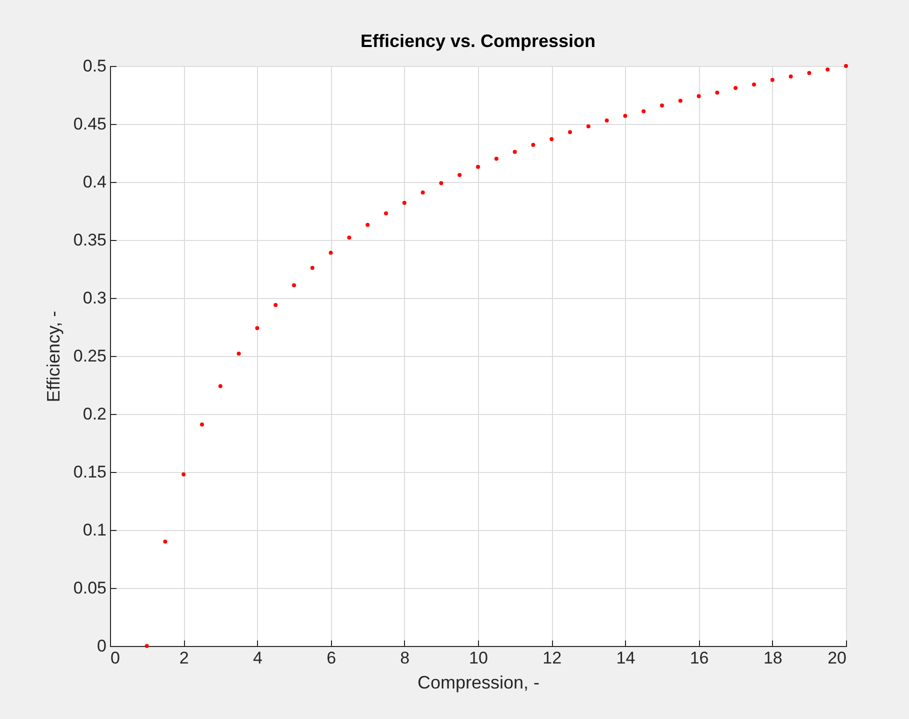  Describe the element at coordinates (89, 588) in the screenshot. I see `y-tick-label: 0.05` at that location.